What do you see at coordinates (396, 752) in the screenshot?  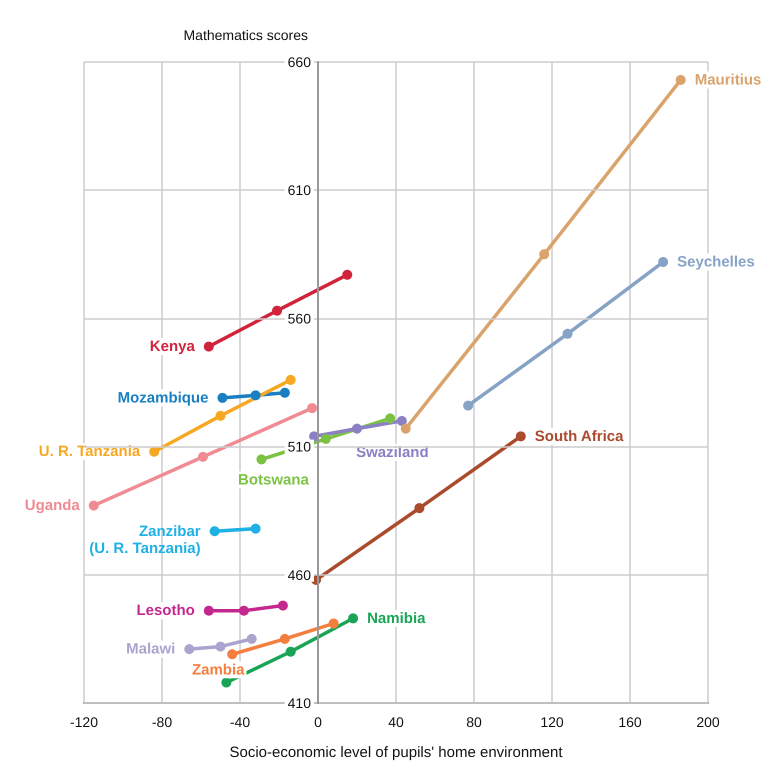 I see `x-axis-title: Socio-economic level of pupils' home environment` at bounding box center [396, 752].